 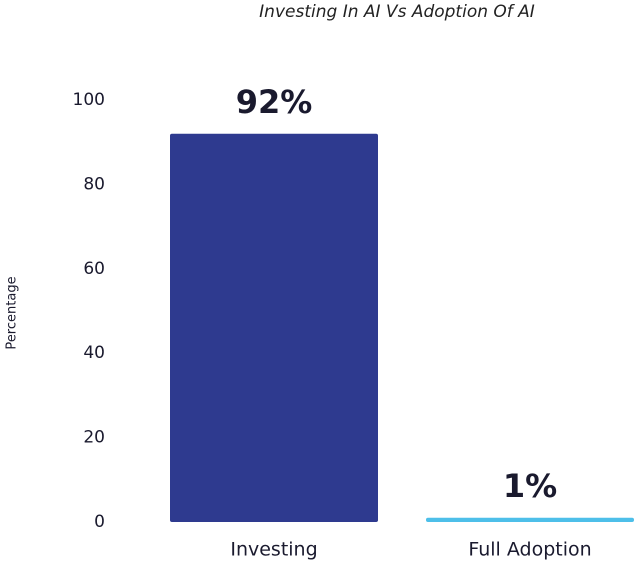 What do you see at coordinates (99, 522) in the screenshot?
I see `y-tick-label: 0` at bounding box center [99, 522].